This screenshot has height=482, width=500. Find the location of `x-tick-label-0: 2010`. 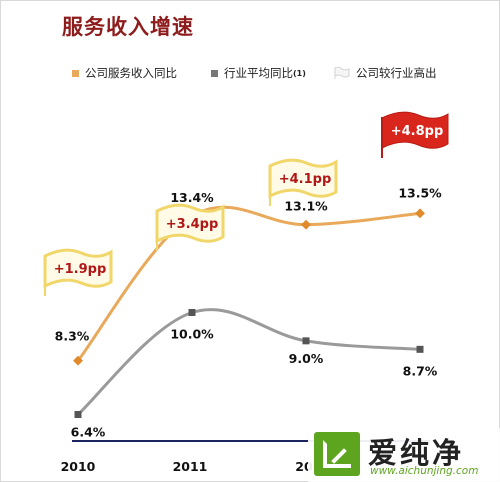

x-tick-label-0: 2010 is located at coordinates (78, 466).